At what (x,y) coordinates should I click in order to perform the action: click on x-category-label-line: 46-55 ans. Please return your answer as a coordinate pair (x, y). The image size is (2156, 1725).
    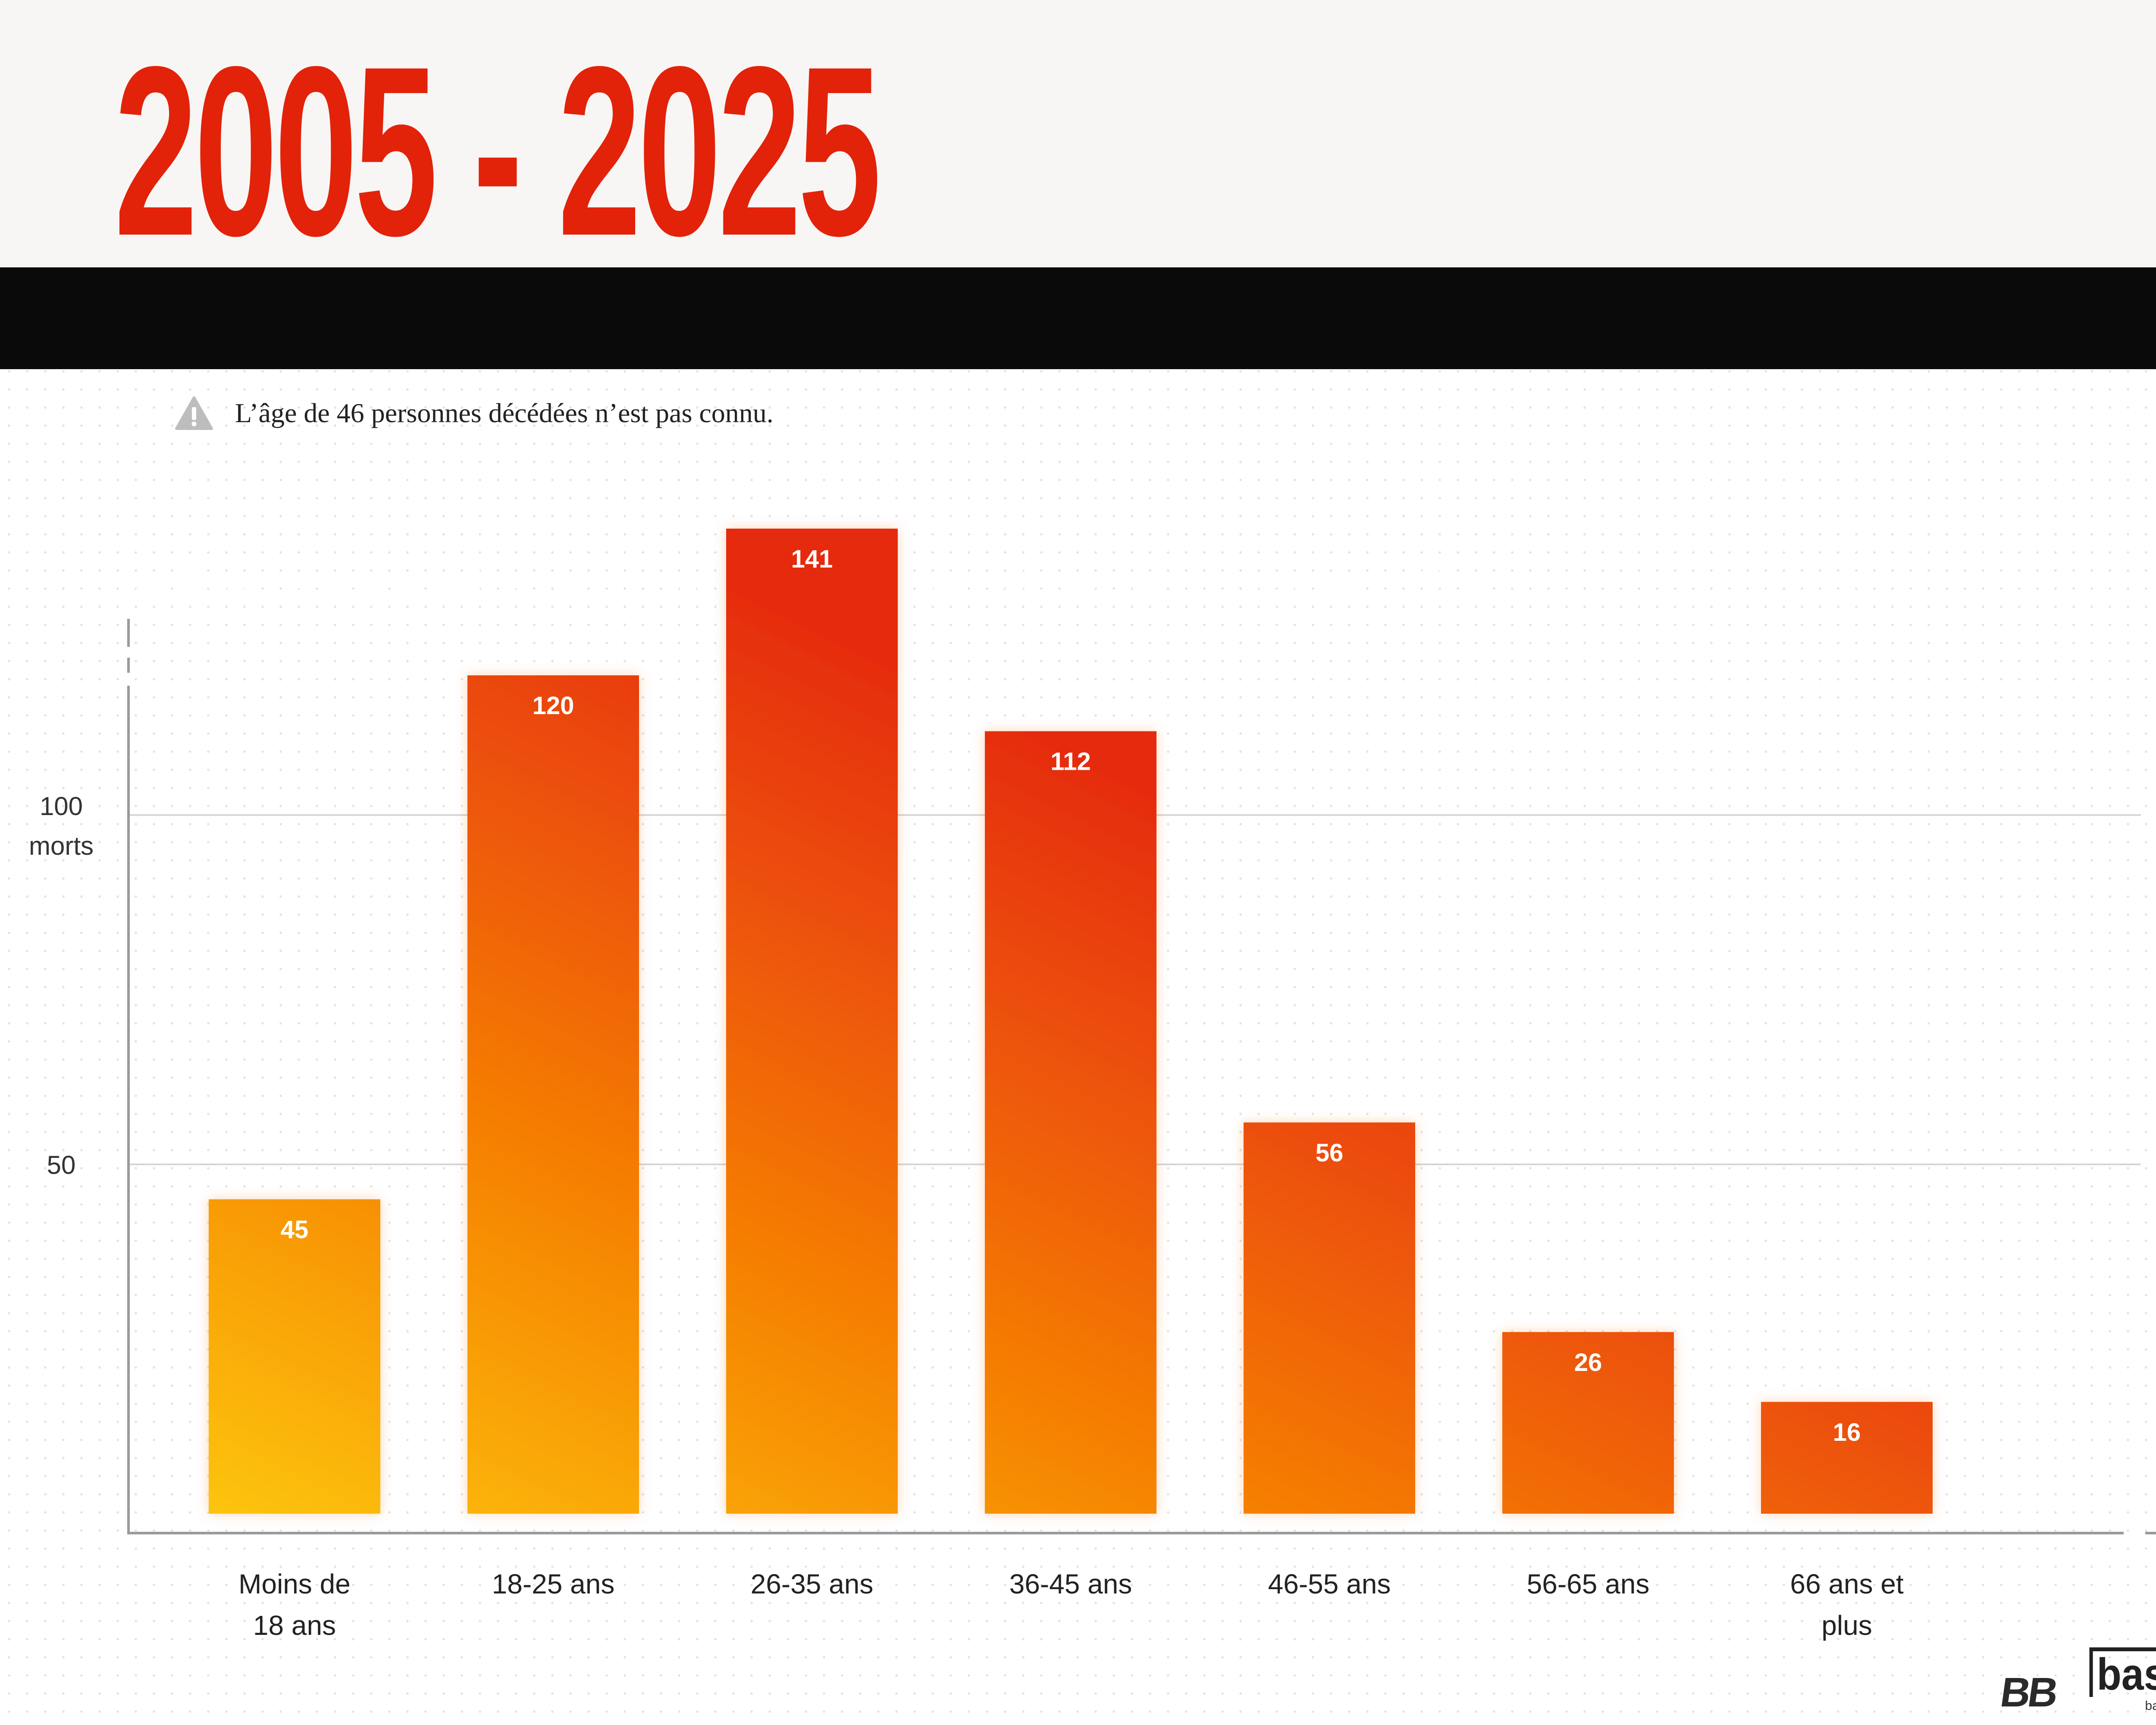
    Looking at the image, I should click on (1329, 1584).